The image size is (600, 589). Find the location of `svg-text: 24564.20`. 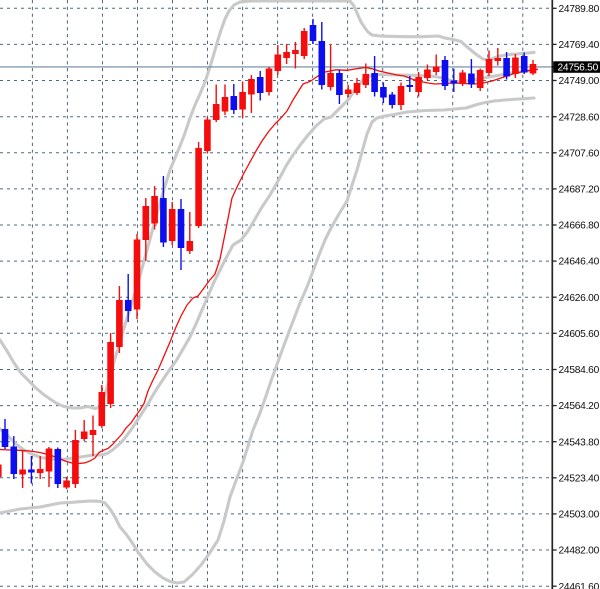

svg-text: 24564.20 is located at coordinates (579, 406).